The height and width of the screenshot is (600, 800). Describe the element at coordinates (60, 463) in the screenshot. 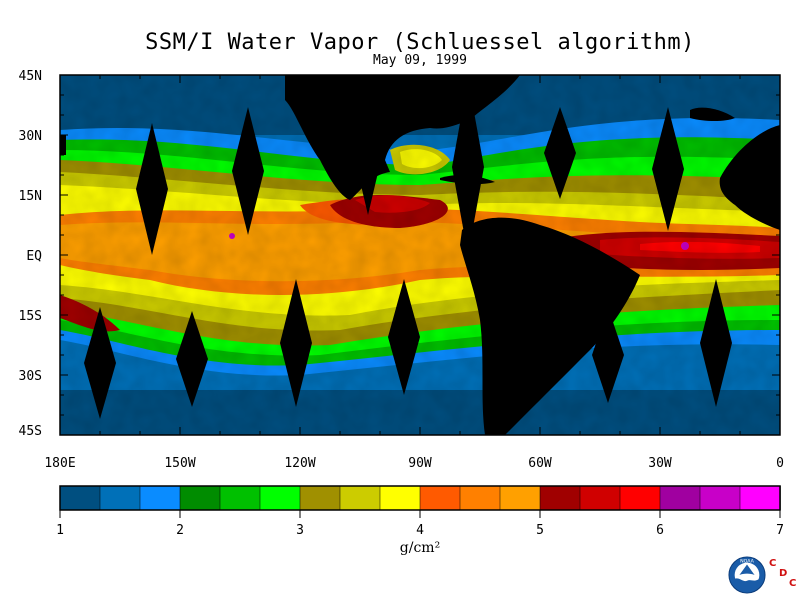

I see `lon-label-180e: 180E` at that location.